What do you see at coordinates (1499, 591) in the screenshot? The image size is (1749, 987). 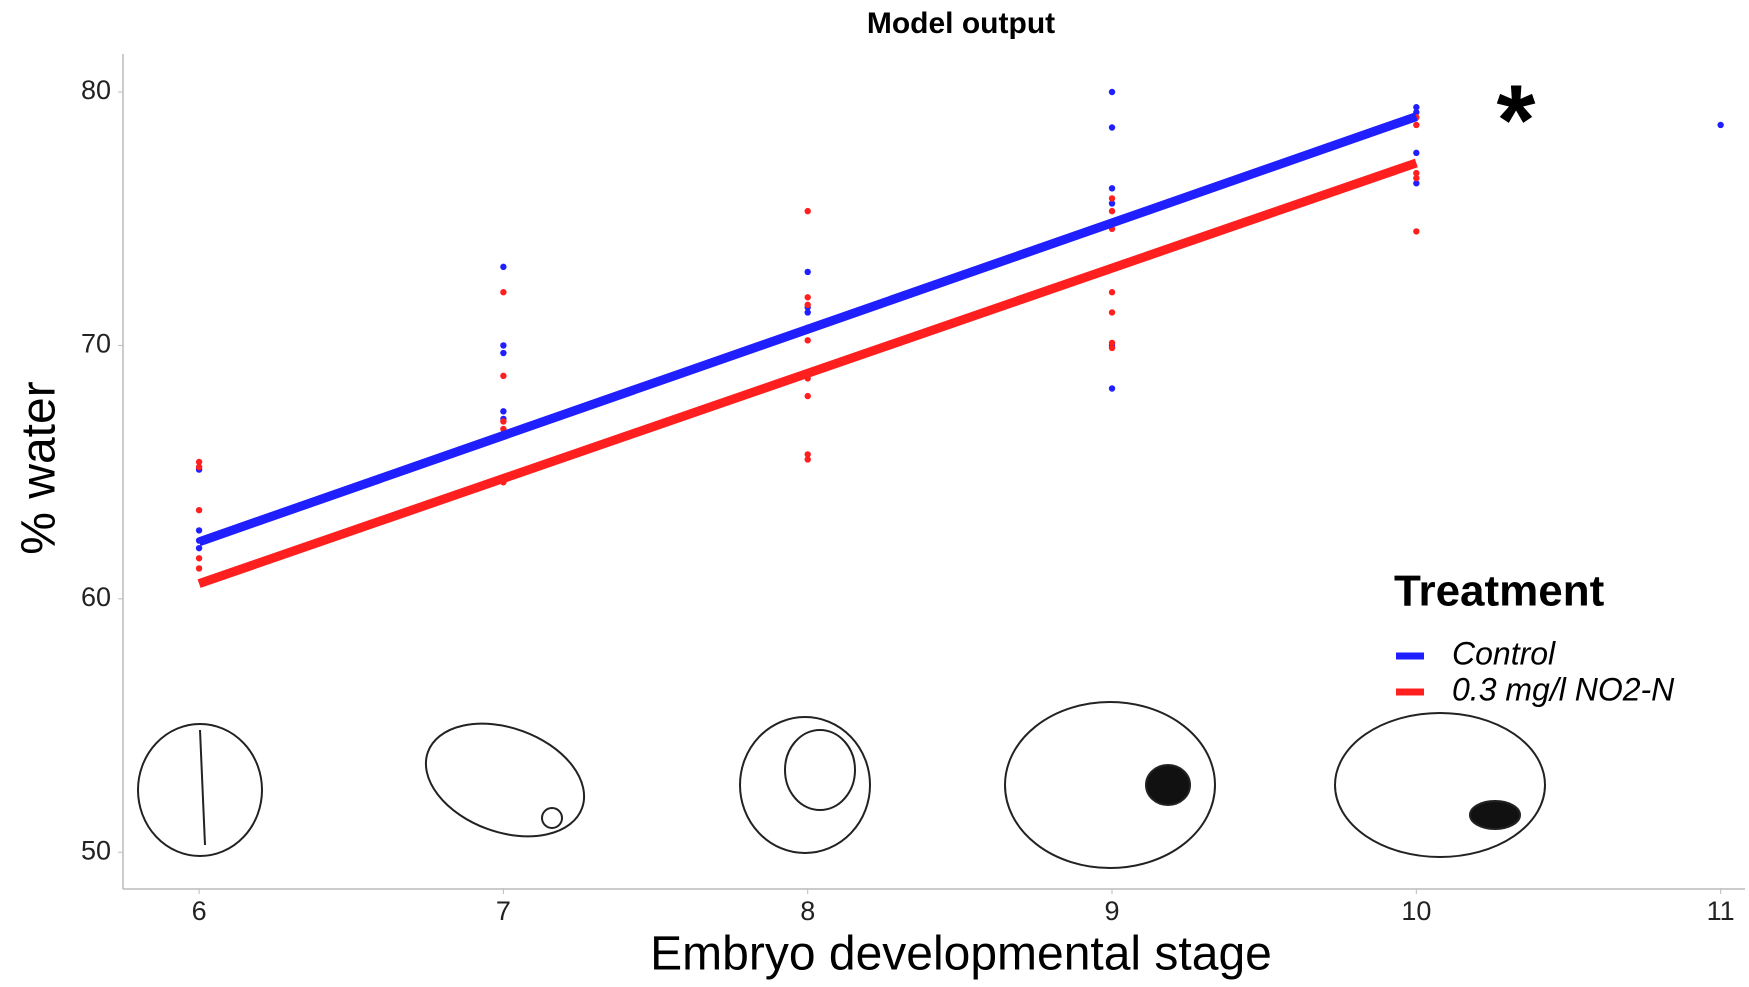 I see `legend-title: Treatment` at bounding box center [1499, 591].